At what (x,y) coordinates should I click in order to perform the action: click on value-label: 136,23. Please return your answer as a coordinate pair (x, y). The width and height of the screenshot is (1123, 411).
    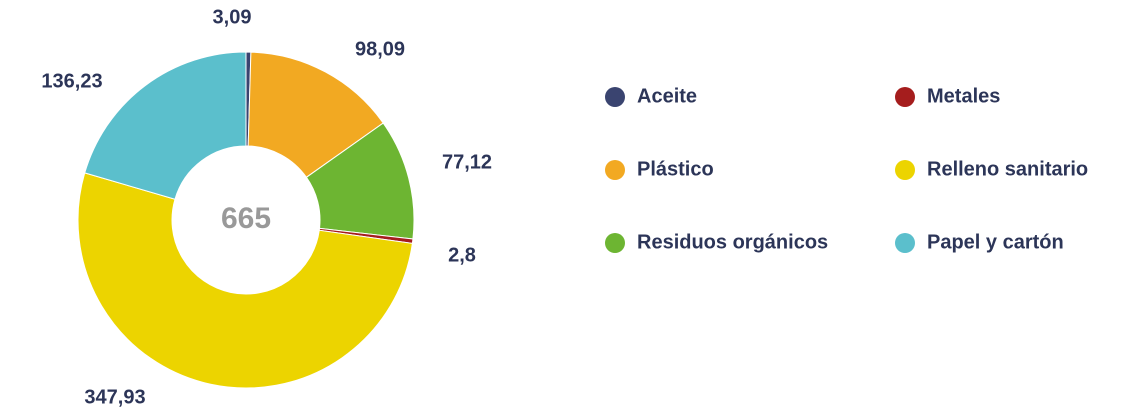
    Looking at the image, I should click on (71, 81).